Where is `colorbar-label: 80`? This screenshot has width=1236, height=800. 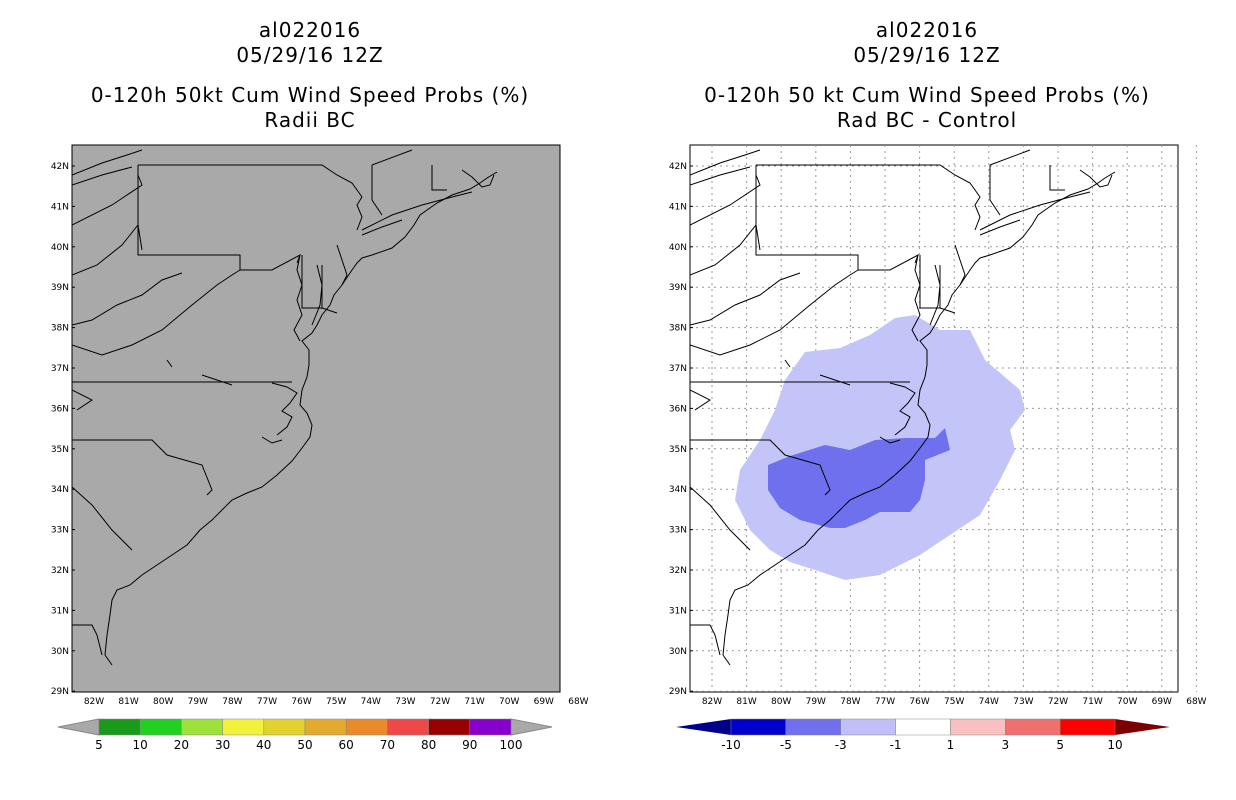
colorbar-label: 80 is located at coordinates (428, 745).